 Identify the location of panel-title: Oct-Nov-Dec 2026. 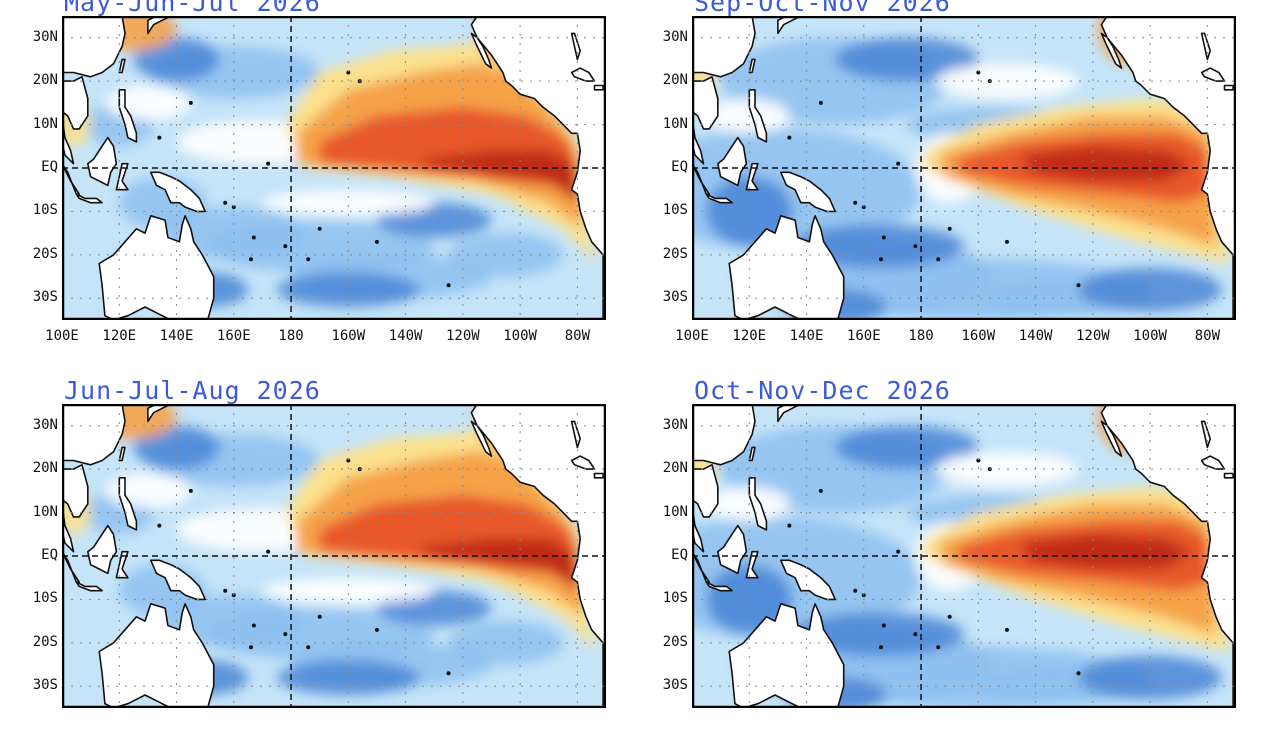
(822, 390).